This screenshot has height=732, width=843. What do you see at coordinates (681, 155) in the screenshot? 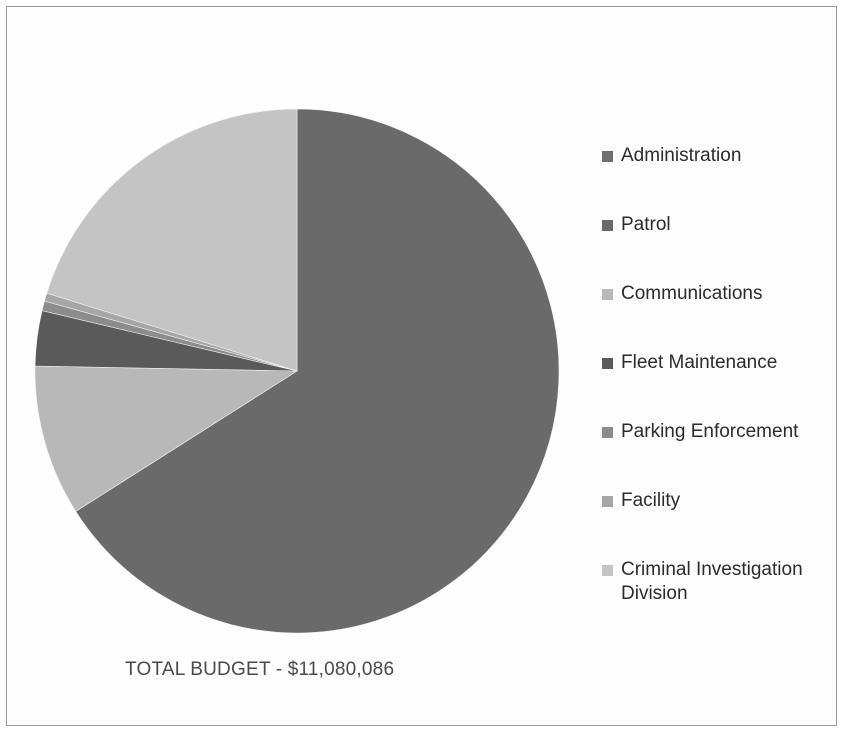
I see `legend-label: Administration` at bounding box center [681, 155].